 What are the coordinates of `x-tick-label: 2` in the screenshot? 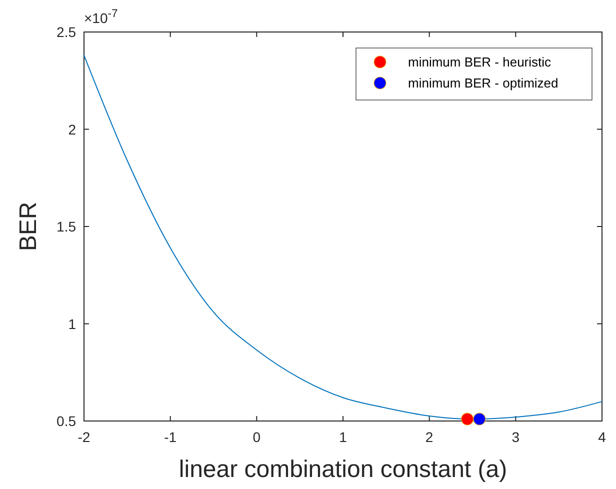 It's located at (429, 437).